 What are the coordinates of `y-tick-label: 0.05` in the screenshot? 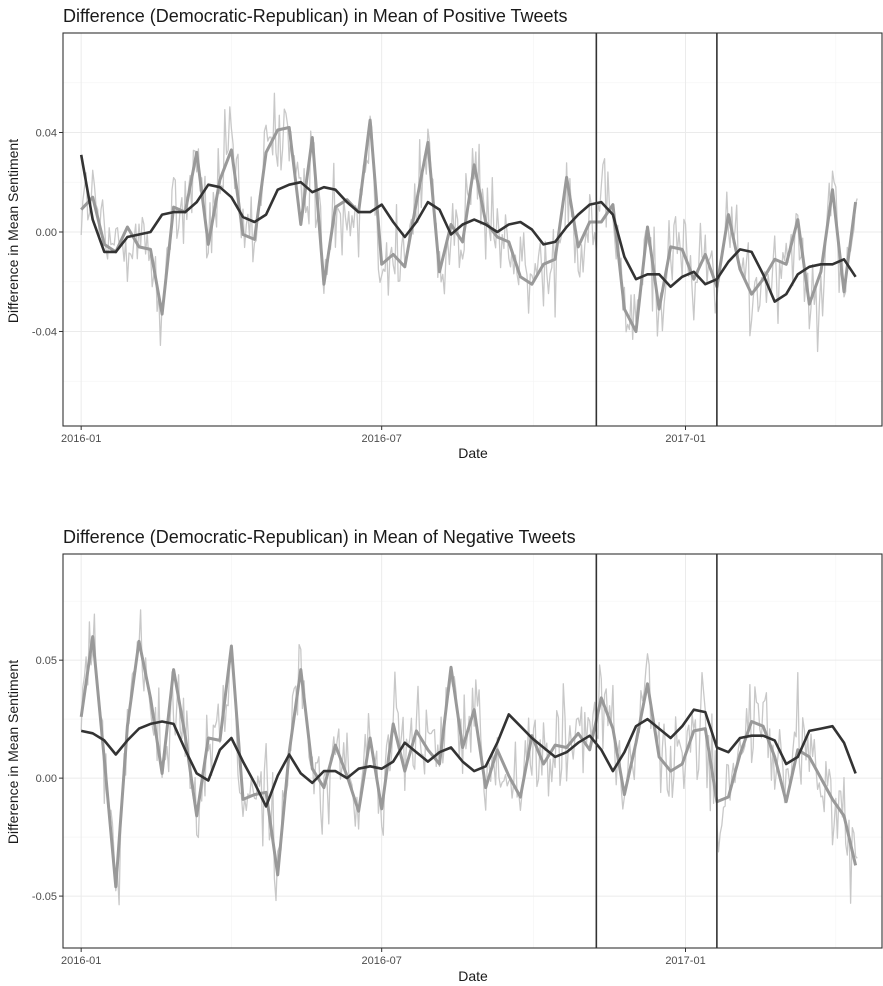 It's located at (46, 661).